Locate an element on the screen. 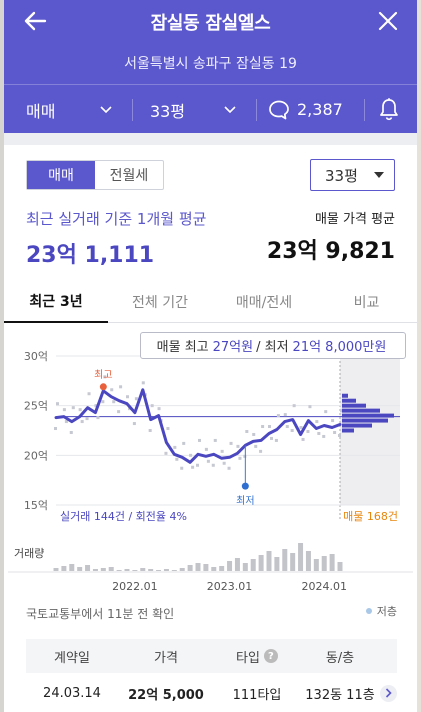 Image resolution: width=421 pixels, height=712 pixels. avg-price-value: 23억 1,111 is located at coordinates (90, 255).